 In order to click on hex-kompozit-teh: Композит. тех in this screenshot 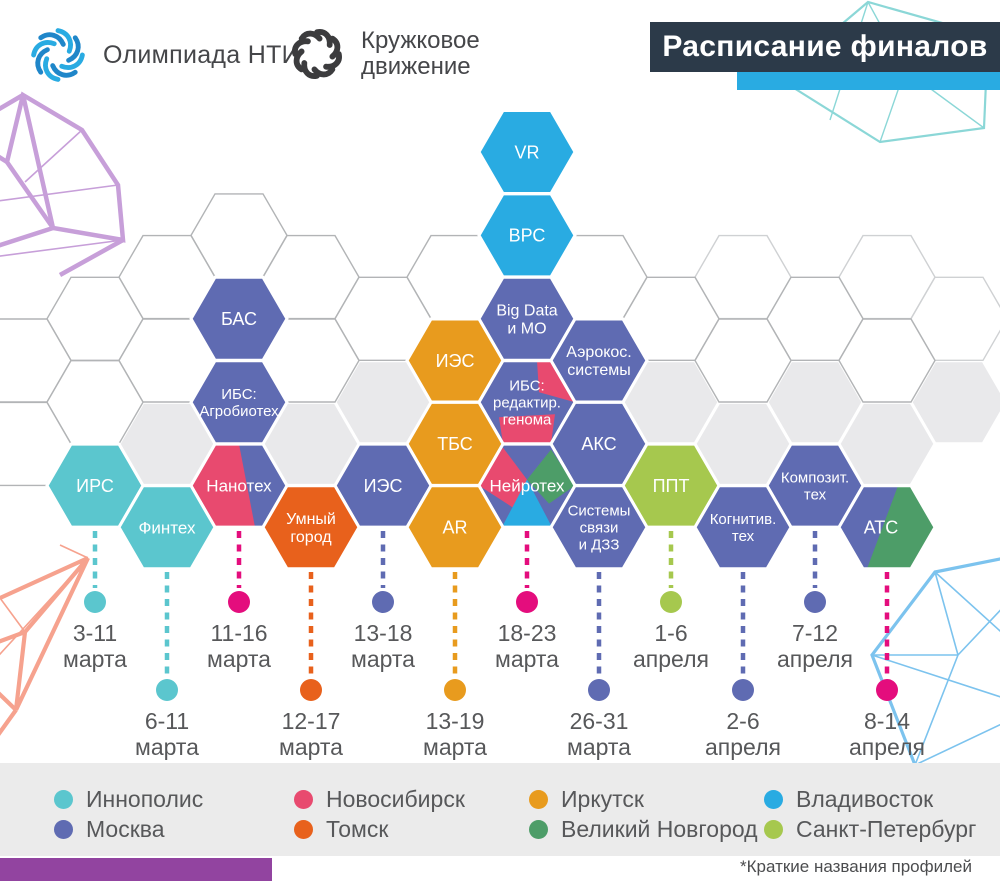, I will do `click(815, 485)`.